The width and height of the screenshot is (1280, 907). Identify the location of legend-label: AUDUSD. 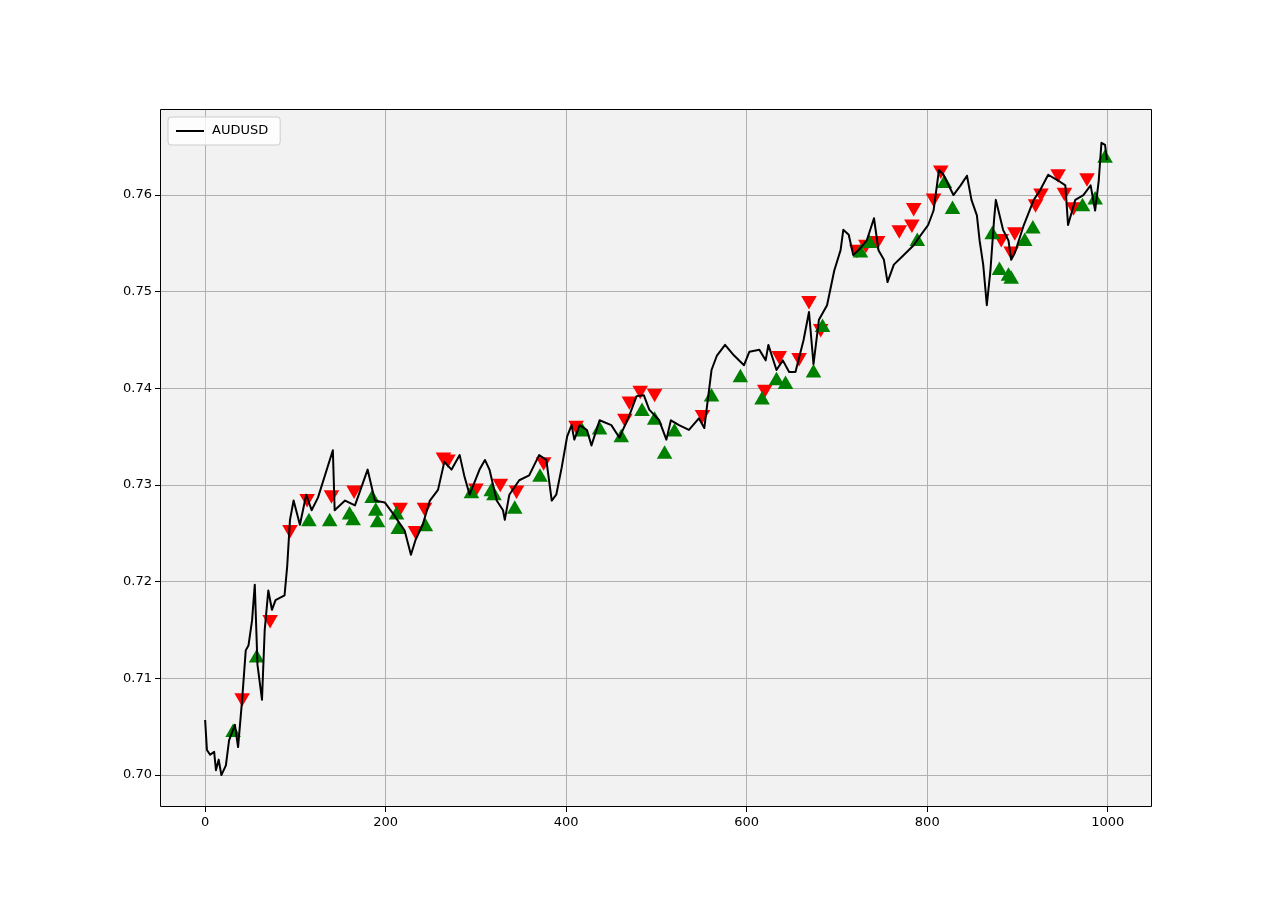
(240, 130).